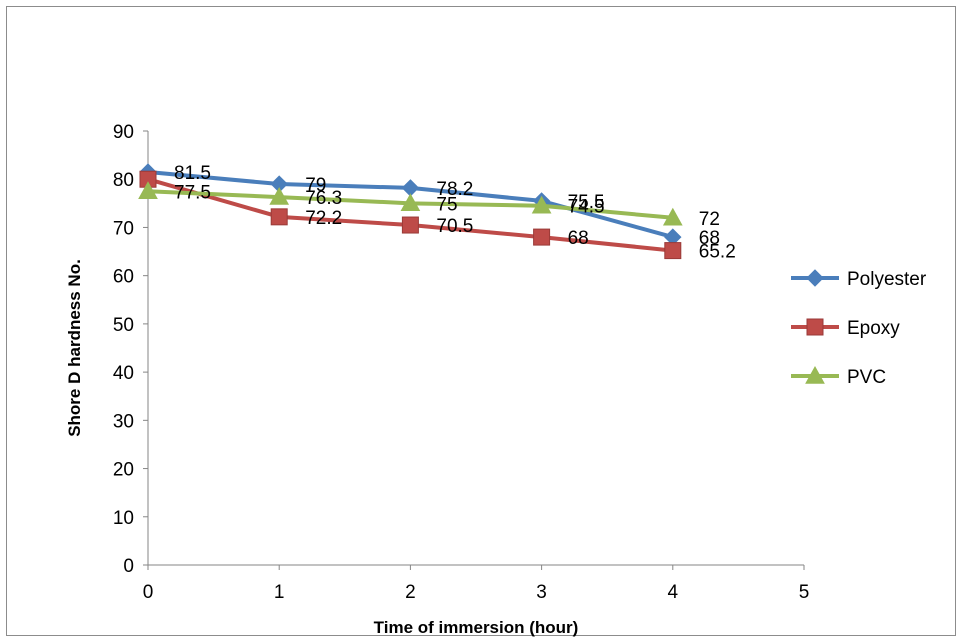 This screenshot has width=965, height=643. What do you see at coordinates (192, 192) in the screenshot?
I see `pvc-data-label: 77.5` at bounding box center [192, 192].